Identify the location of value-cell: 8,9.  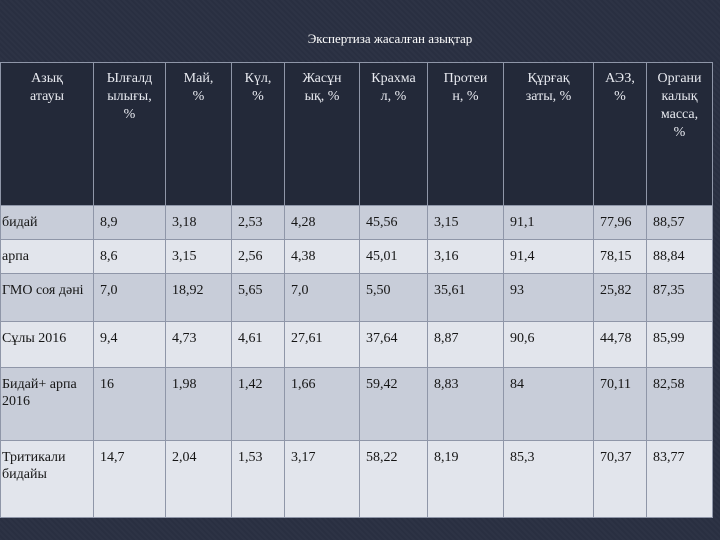
(129, 222).